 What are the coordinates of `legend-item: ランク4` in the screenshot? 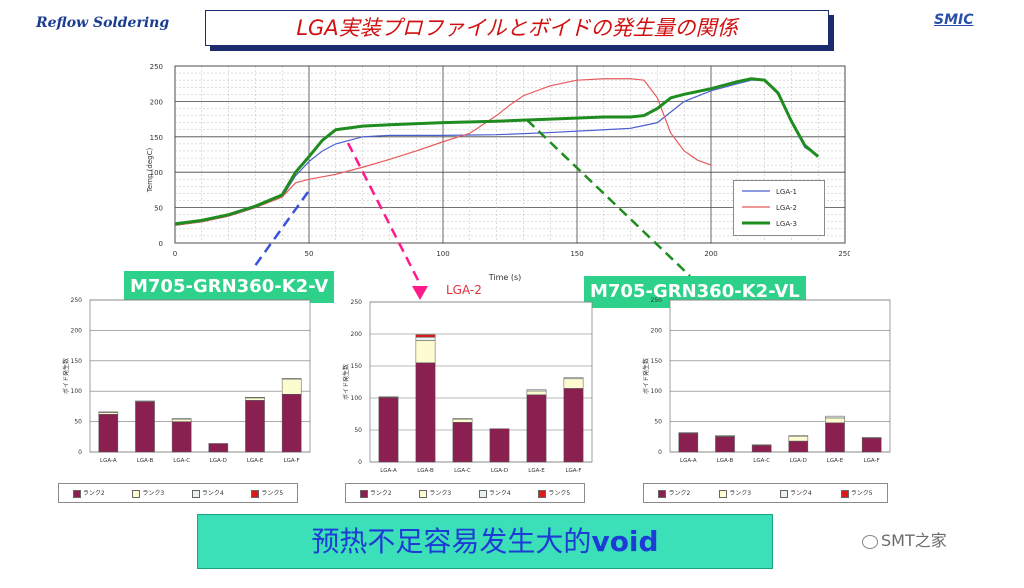 It's located at (207, 493).